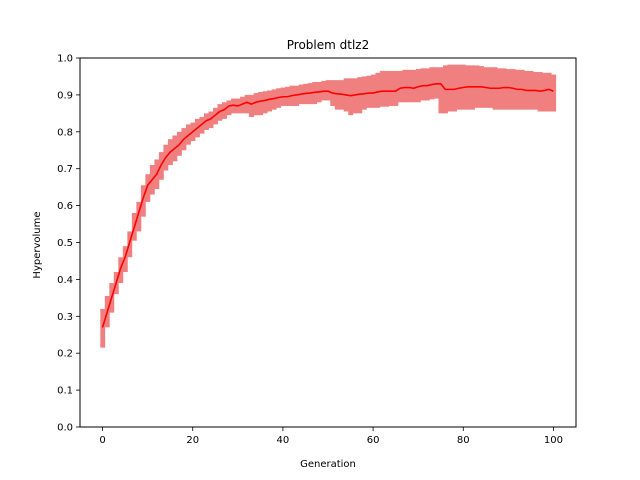 The width and height of the screenshot is (640, 480). Describe the element at coordinates (65, 169) in the screenshot. I see `y-tick-label: 0.7` at that location.